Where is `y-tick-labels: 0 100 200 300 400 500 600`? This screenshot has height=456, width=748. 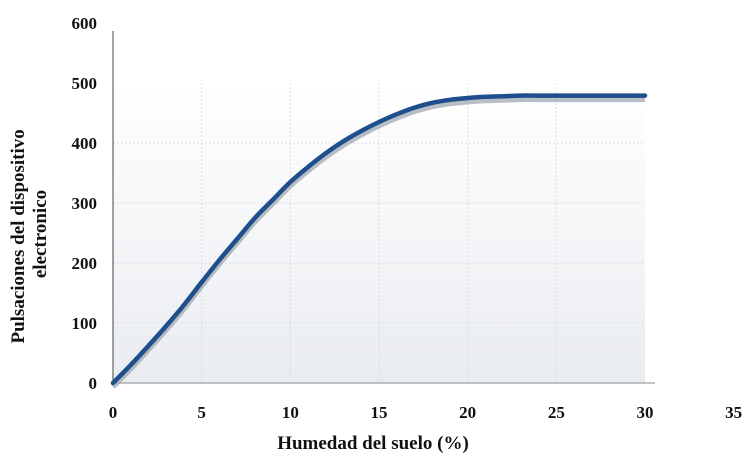 y-tick-labels: 0 100 200 300 400 500 600 is located at coordinates (85, 203).